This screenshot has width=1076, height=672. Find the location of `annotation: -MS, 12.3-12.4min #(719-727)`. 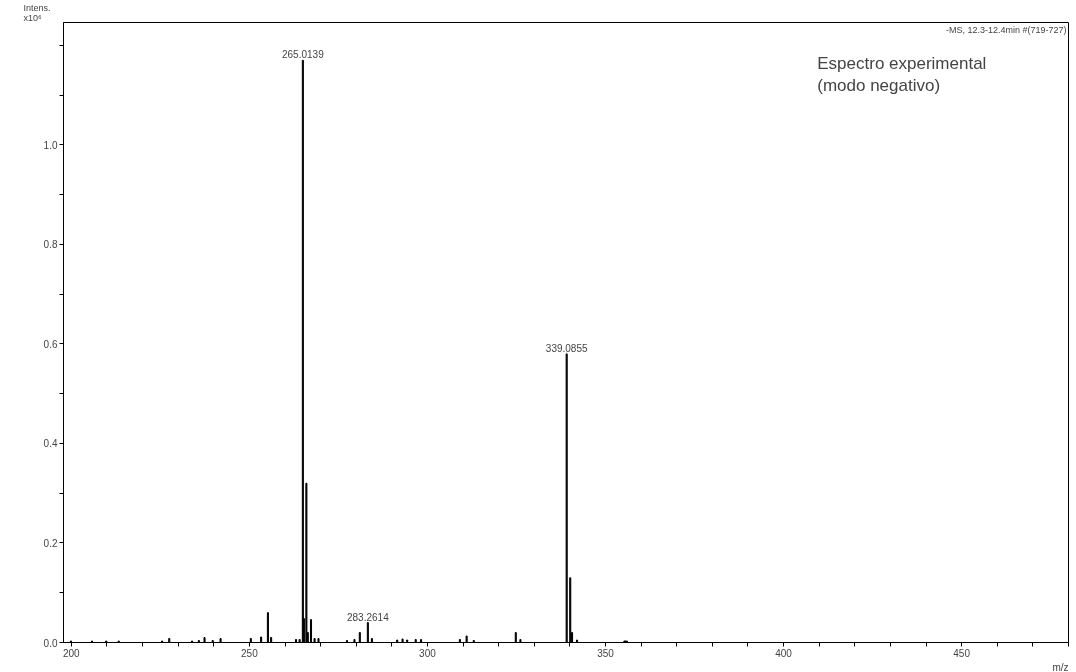

annotation: -MS, 12.3-12.4min #(719-727) is located at coordinates (1006, 29).